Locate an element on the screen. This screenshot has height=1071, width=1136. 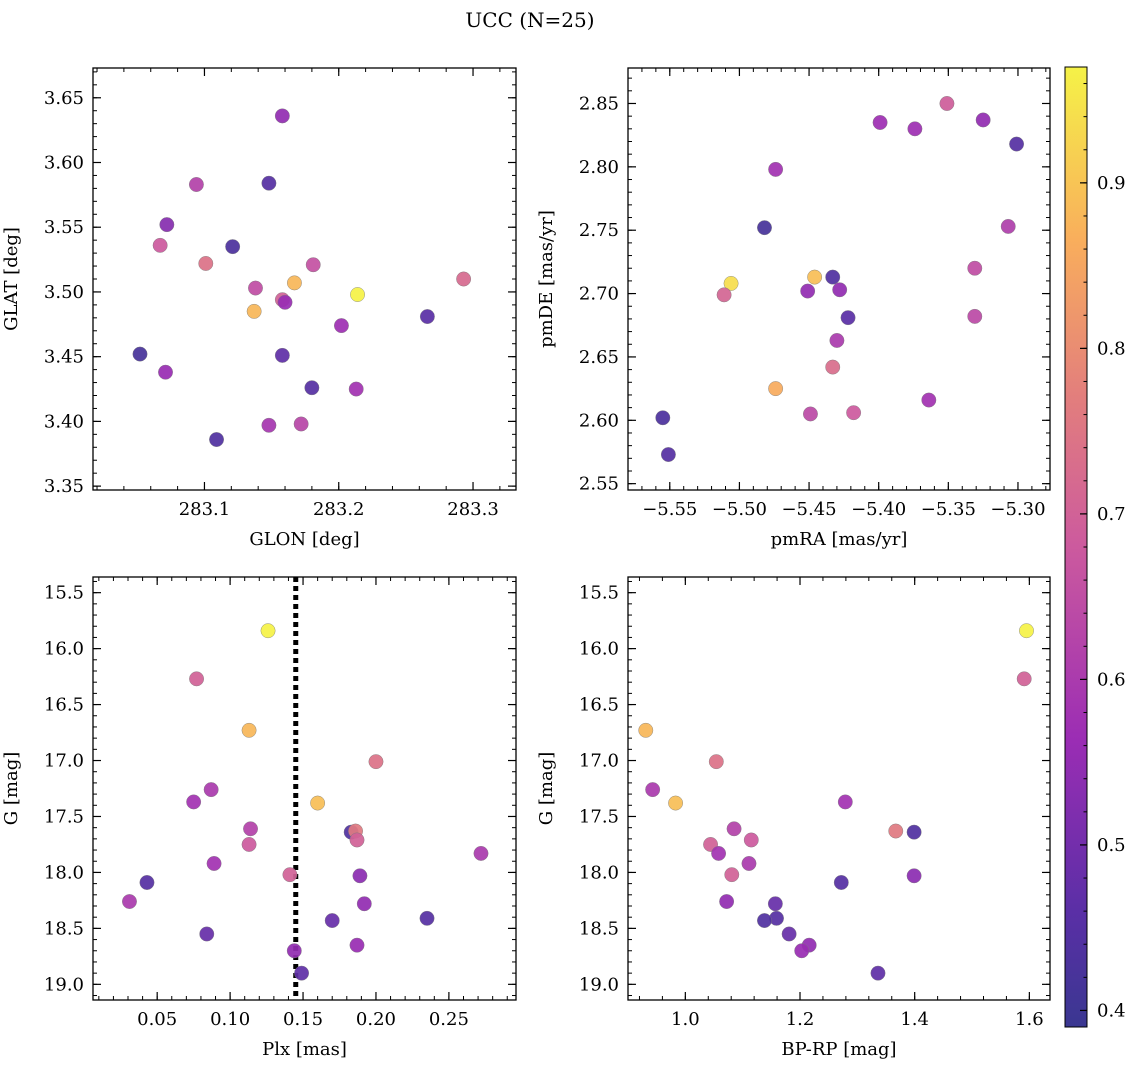
y-tick-label: 2.75 is located at coordinates (599, 230).